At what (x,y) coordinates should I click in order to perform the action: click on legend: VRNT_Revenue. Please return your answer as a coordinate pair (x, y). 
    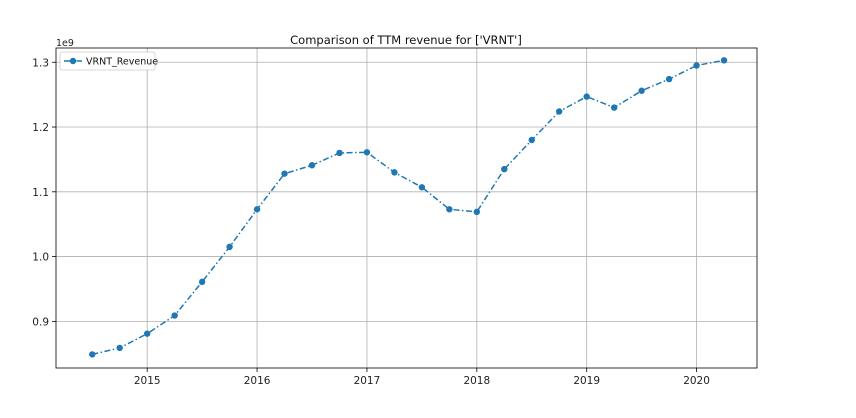
    Looking at the image, I should click on (108, 61).